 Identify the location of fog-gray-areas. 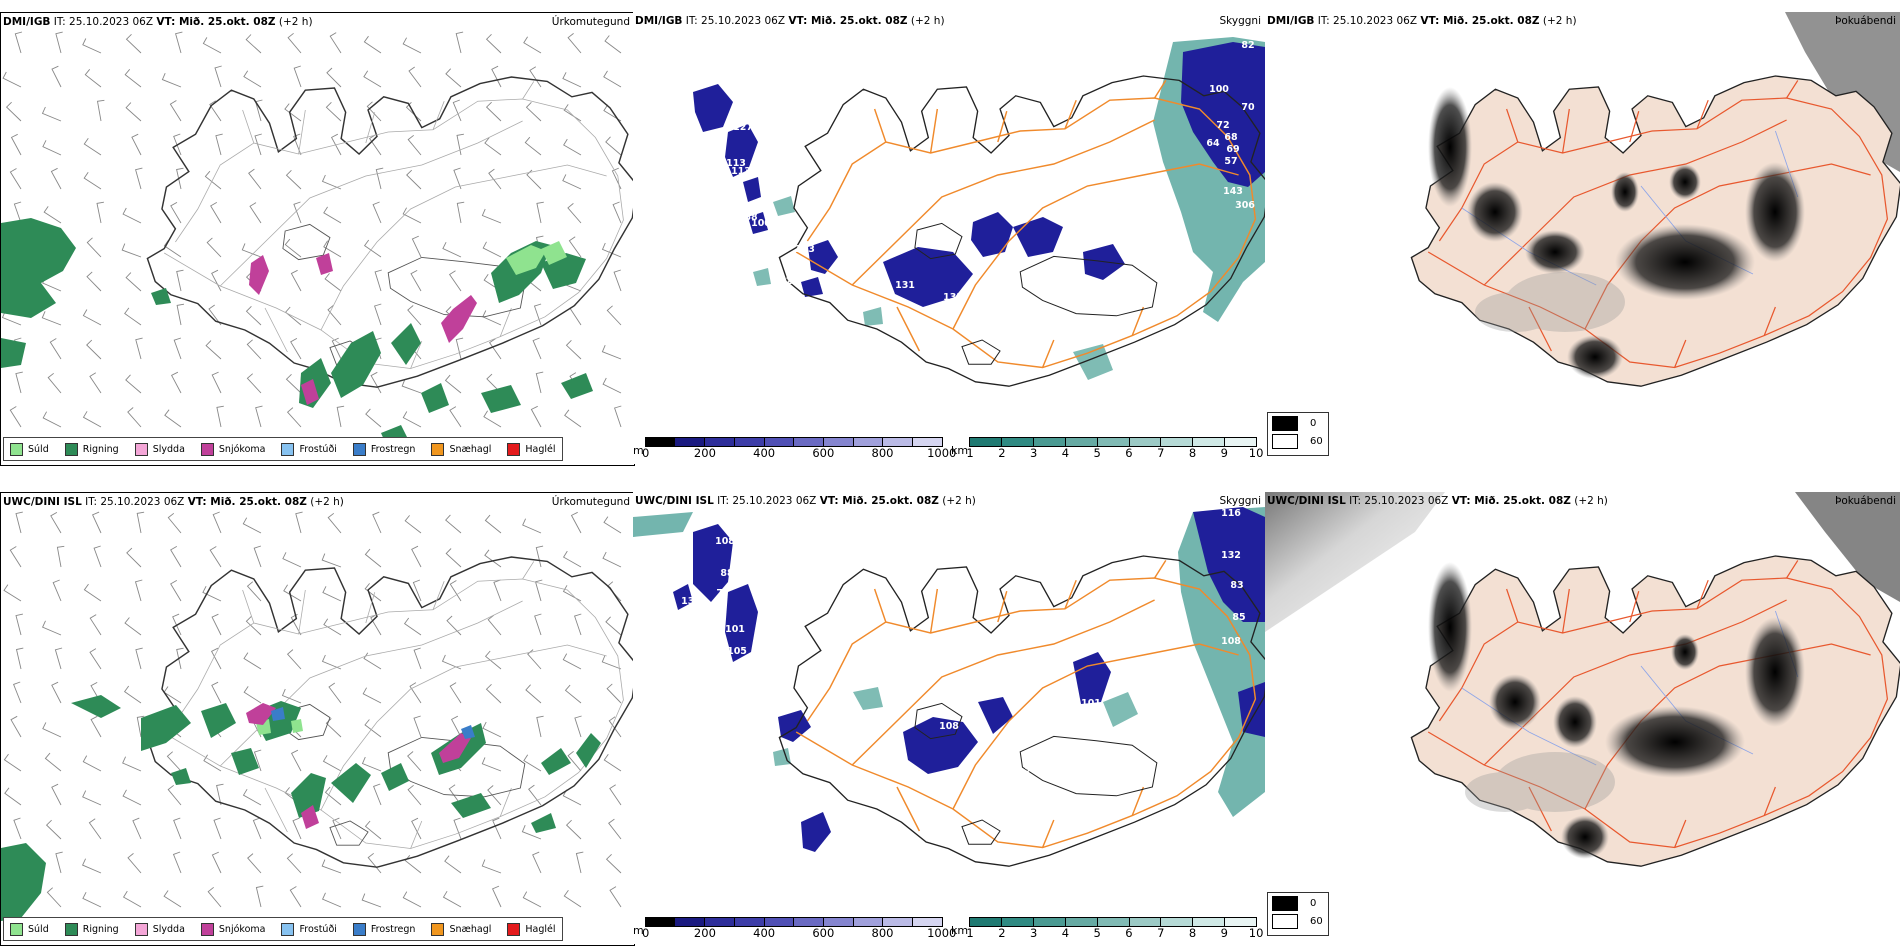
(1550, 302).